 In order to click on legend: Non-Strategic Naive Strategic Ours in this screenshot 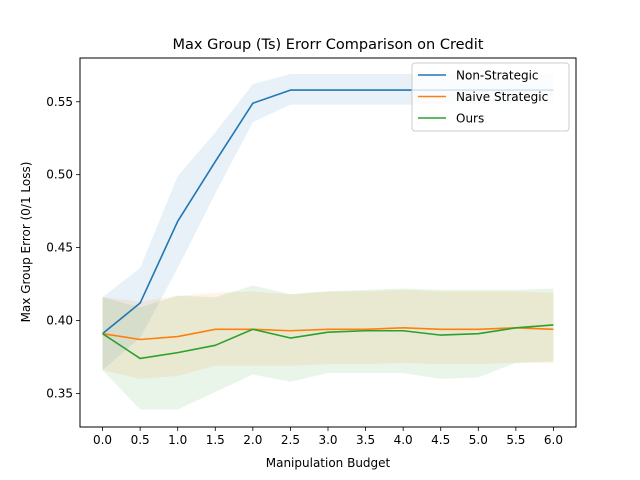, I will do `click(490, 97)`.